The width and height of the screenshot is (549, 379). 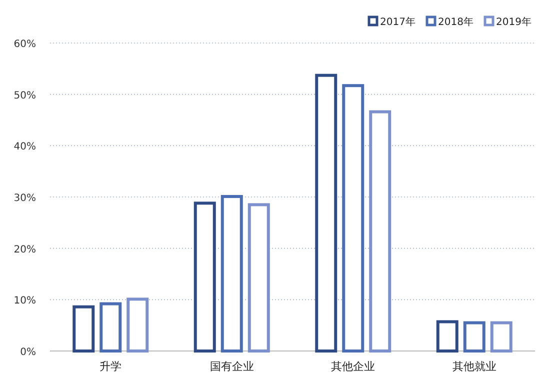 I want to click on y-tick-label: 20%, so click(x=25, y=250).